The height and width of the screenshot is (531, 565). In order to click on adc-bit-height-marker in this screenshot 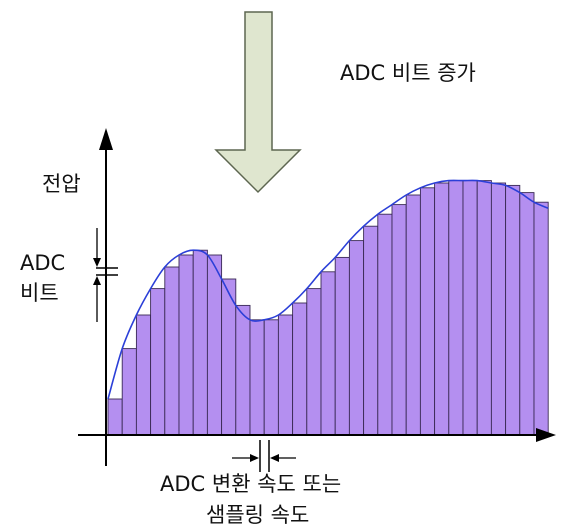, I will do `click(105, 275)`.